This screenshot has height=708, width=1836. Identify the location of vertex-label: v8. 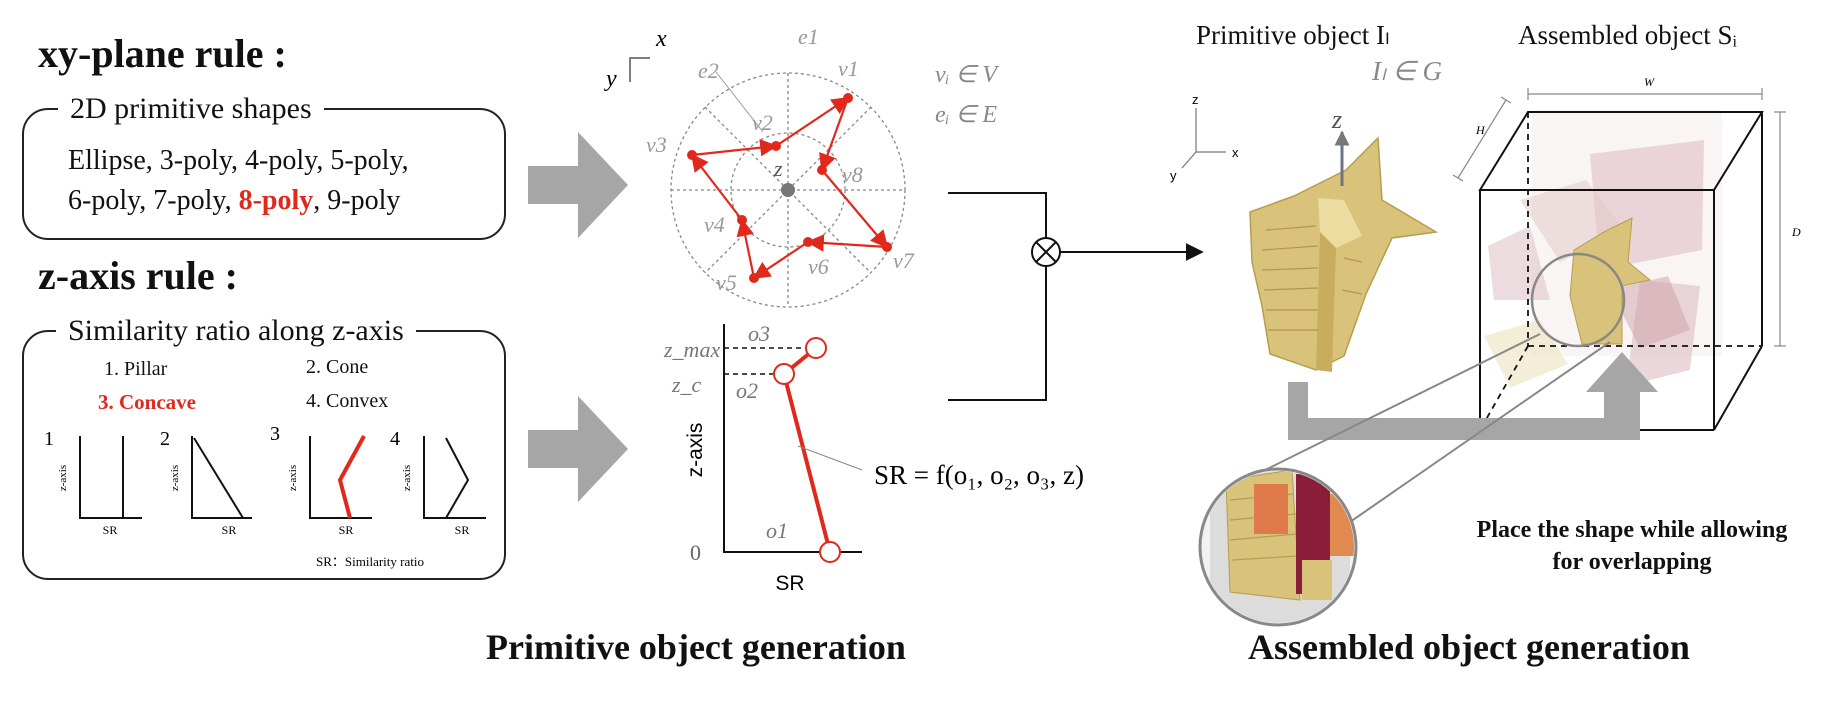
(852, 174).